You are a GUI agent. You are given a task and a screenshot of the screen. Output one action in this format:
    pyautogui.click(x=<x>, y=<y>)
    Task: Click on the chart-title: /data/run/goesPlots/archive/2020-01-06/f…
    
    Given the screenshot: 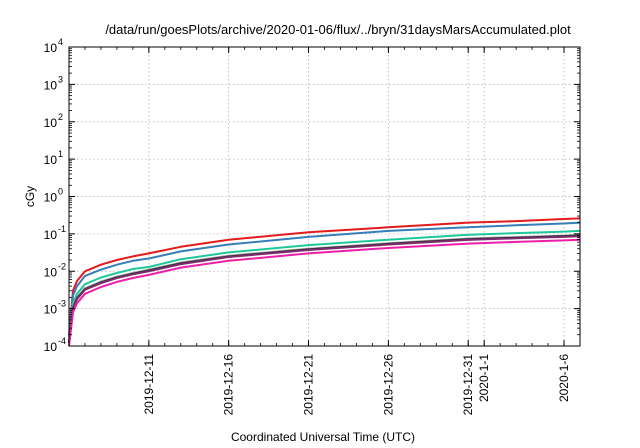 What is the action you would take?
    pyautogui.click(x=338, y=29)
    